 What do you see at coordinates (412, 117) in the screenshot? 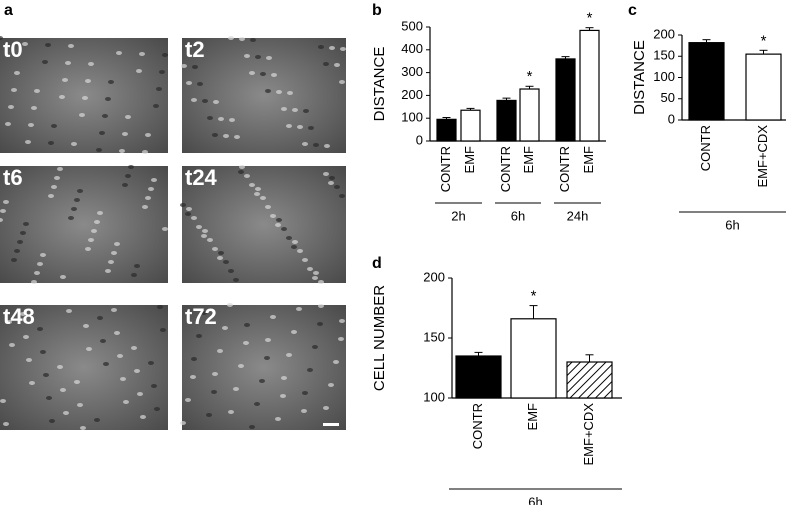
I see `y-tick-label: 100` at bounding box center [412, 117].